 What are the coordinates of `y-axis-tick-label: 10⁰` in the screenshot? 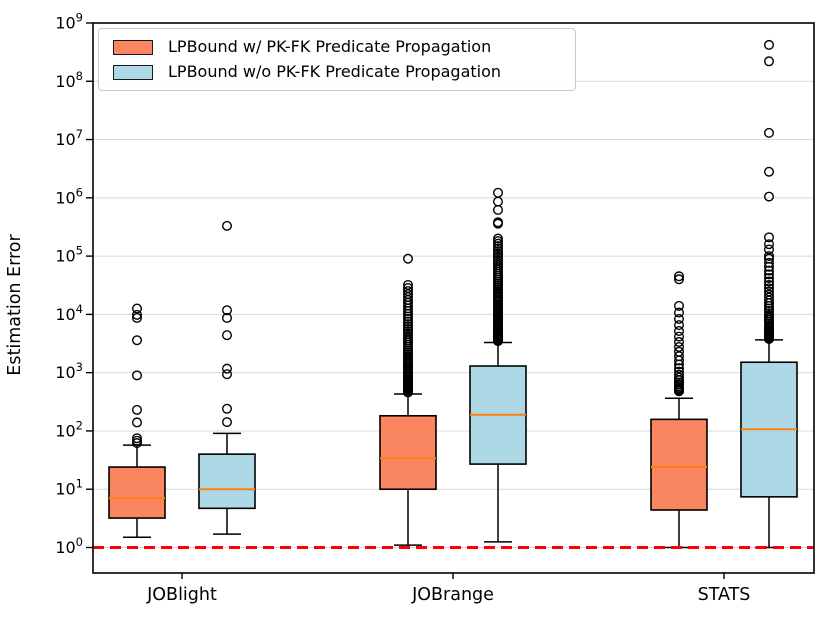 It's located at (69, 546).